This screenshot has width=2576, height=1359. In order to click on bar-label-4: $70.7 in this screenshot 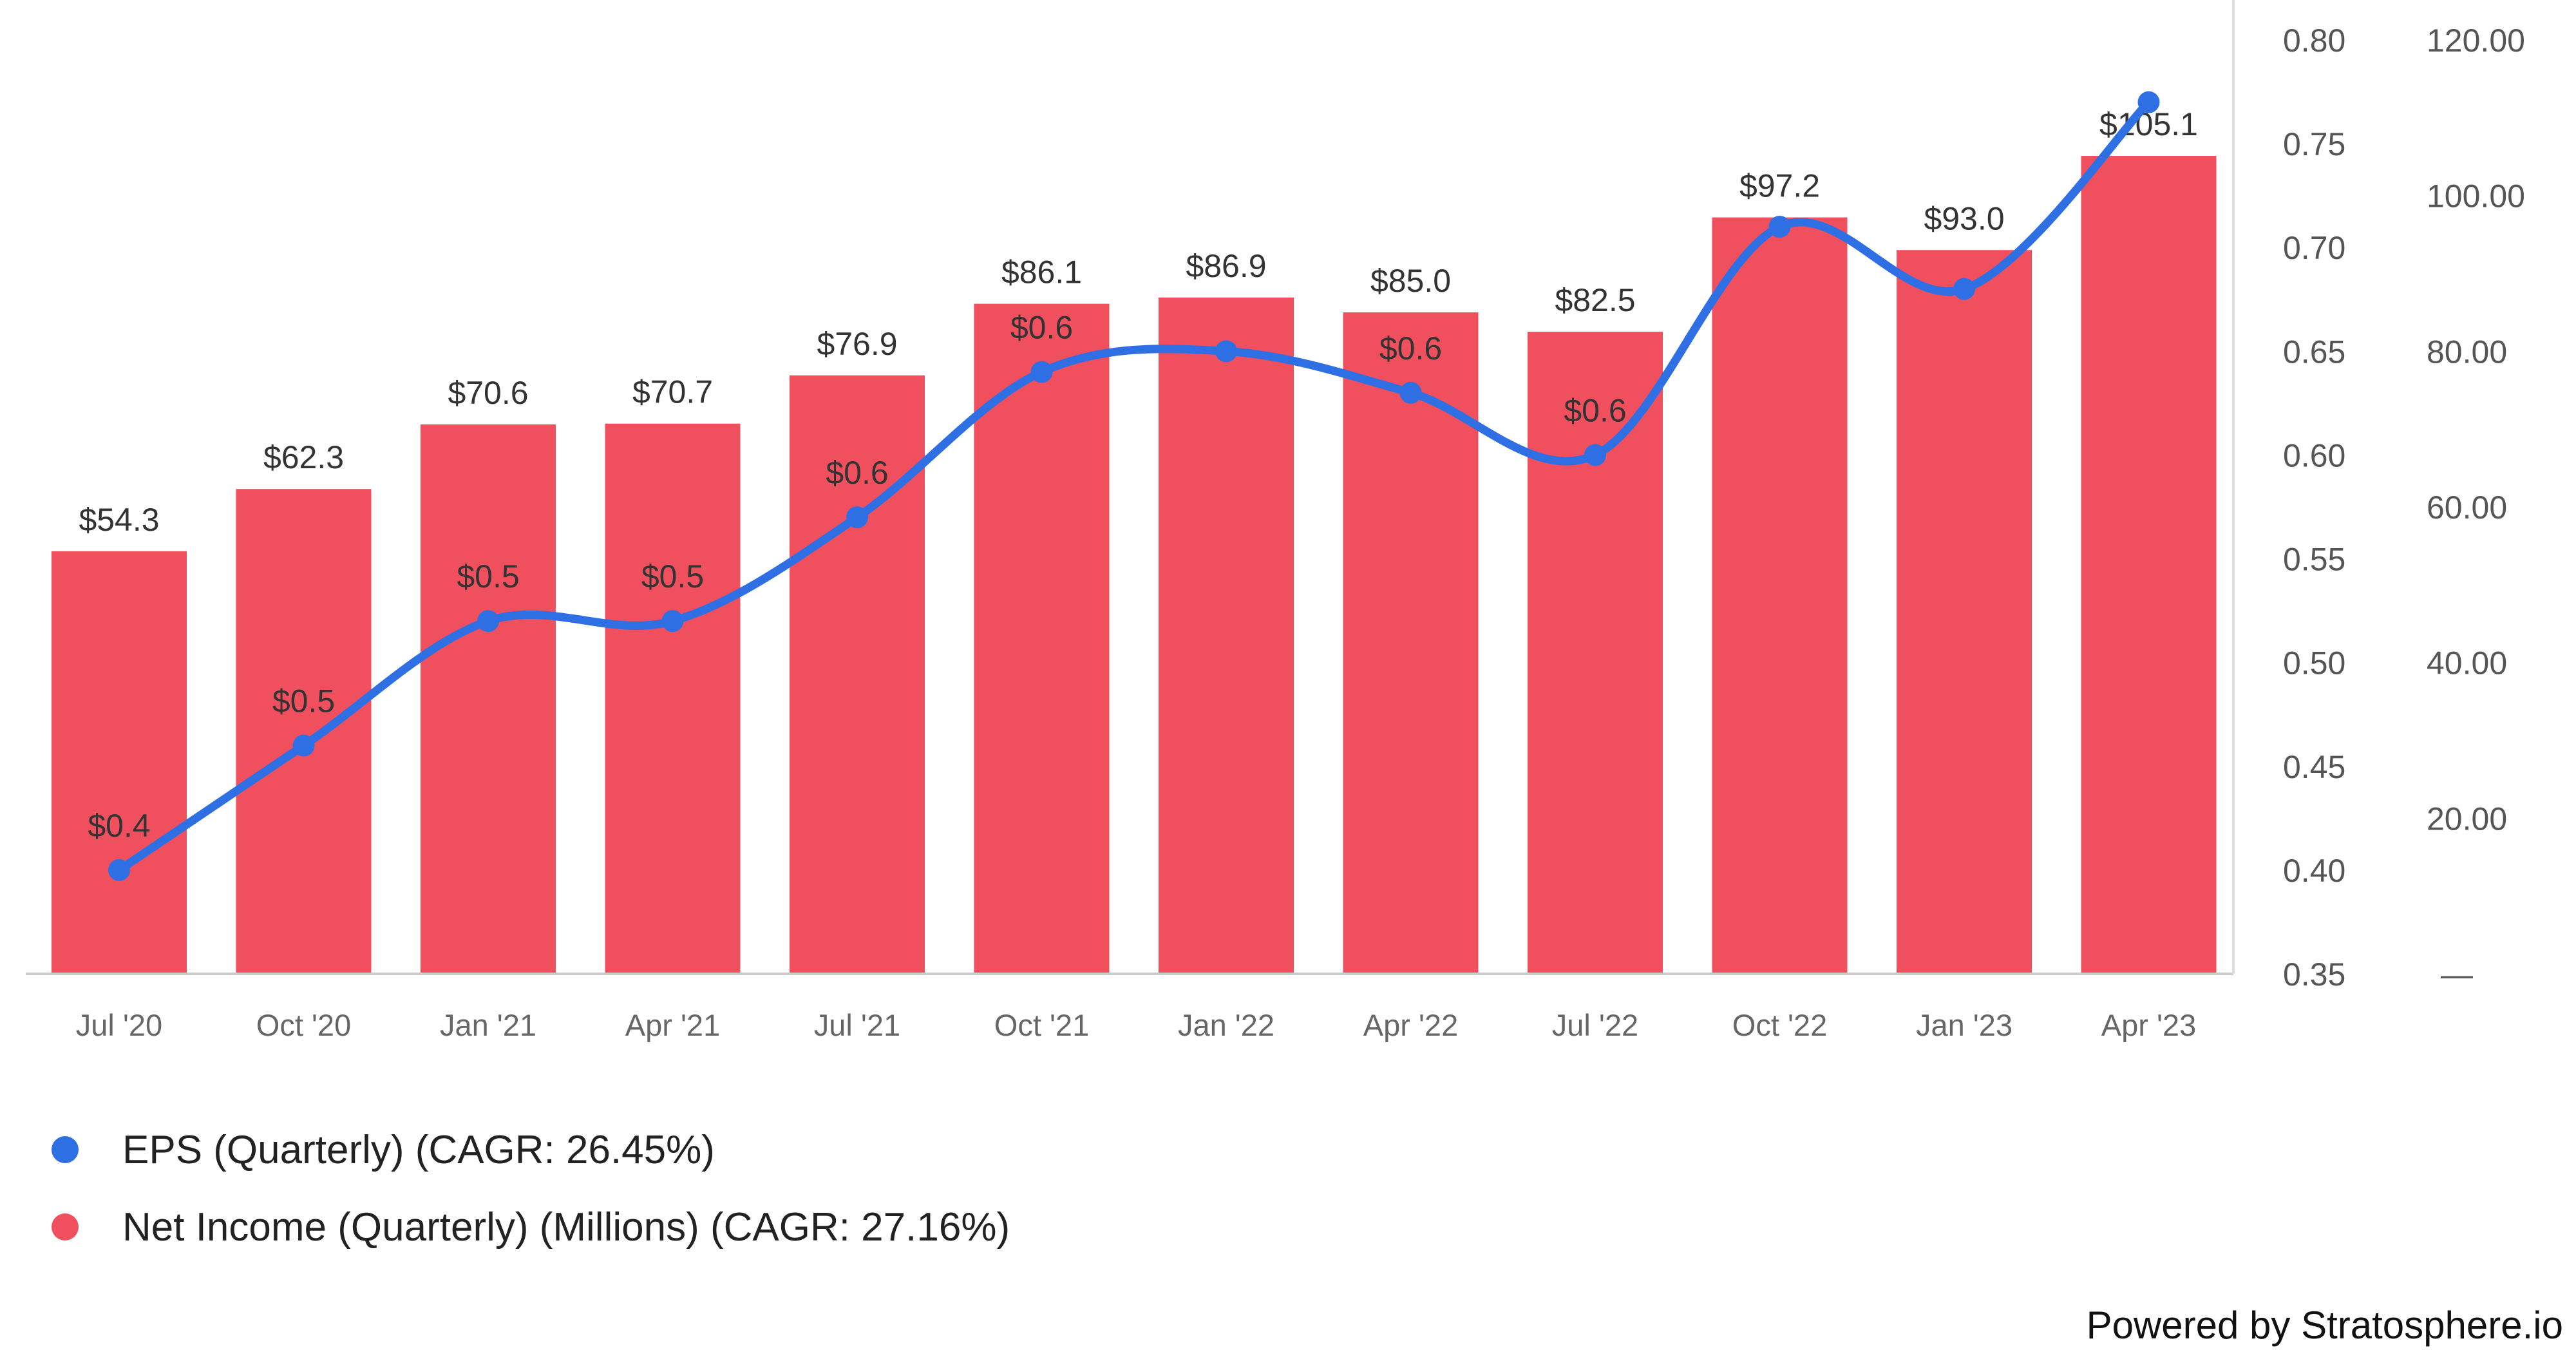, I will do `click(673, 392)`.